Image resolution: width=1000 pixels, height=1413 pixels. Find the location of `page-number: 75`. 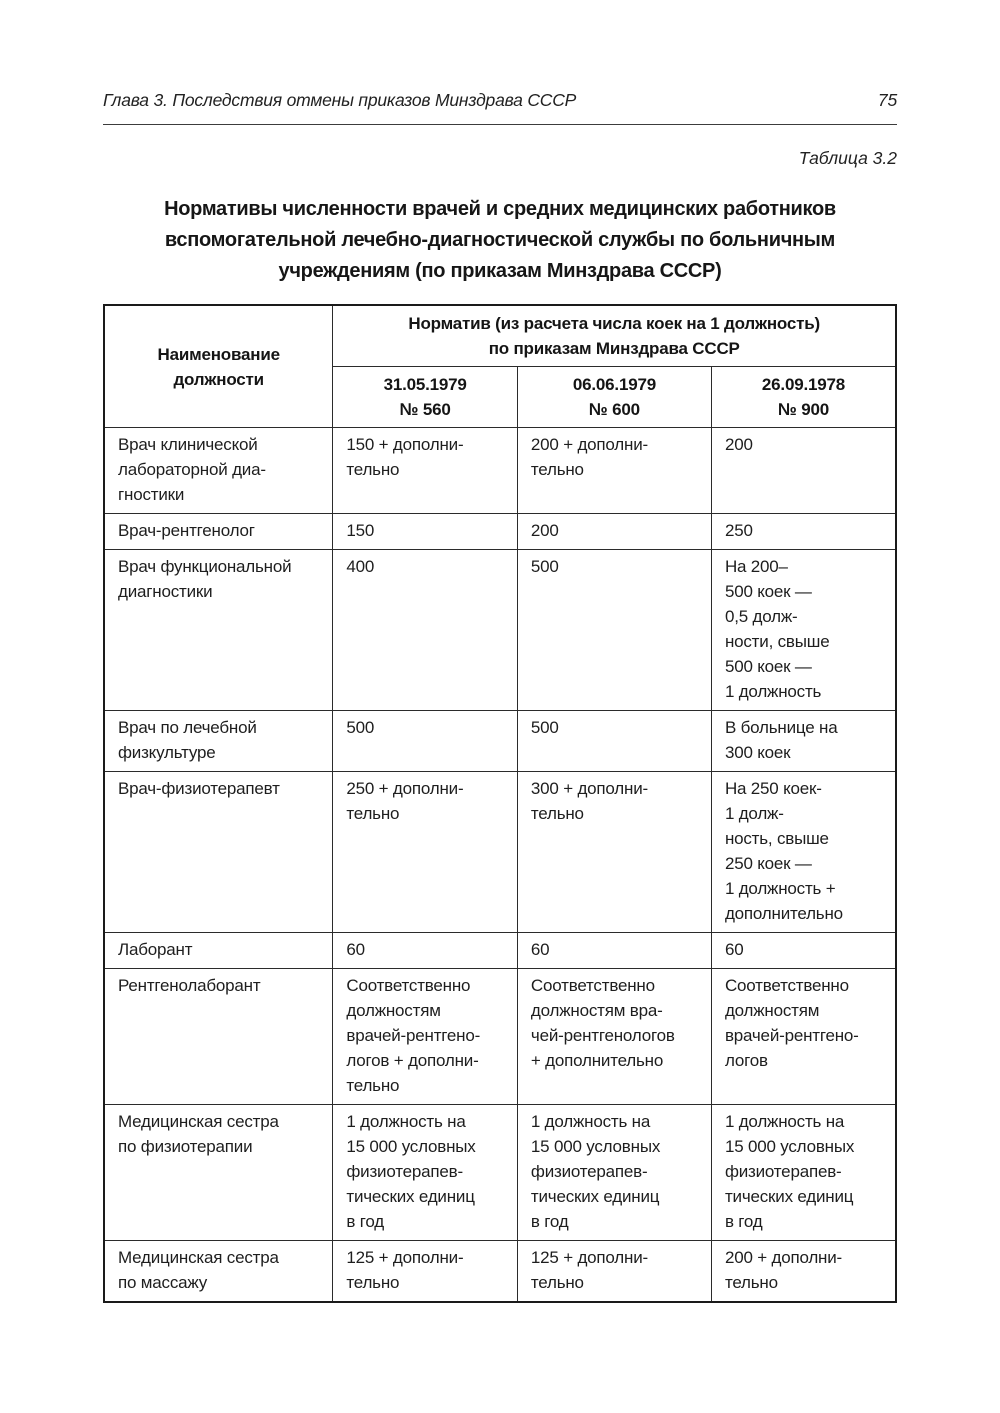

page-number: 75 is located at coordinates (887, 100).